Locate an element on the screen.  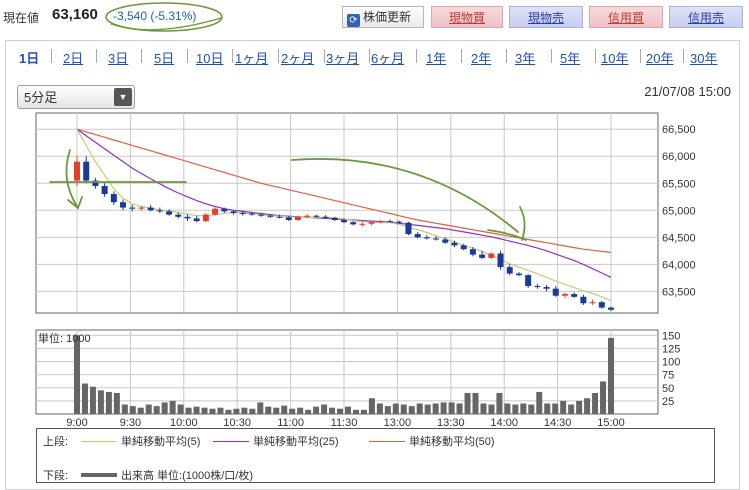
tab-2m: 2ヶ月 is located at coordinates (298, 58).